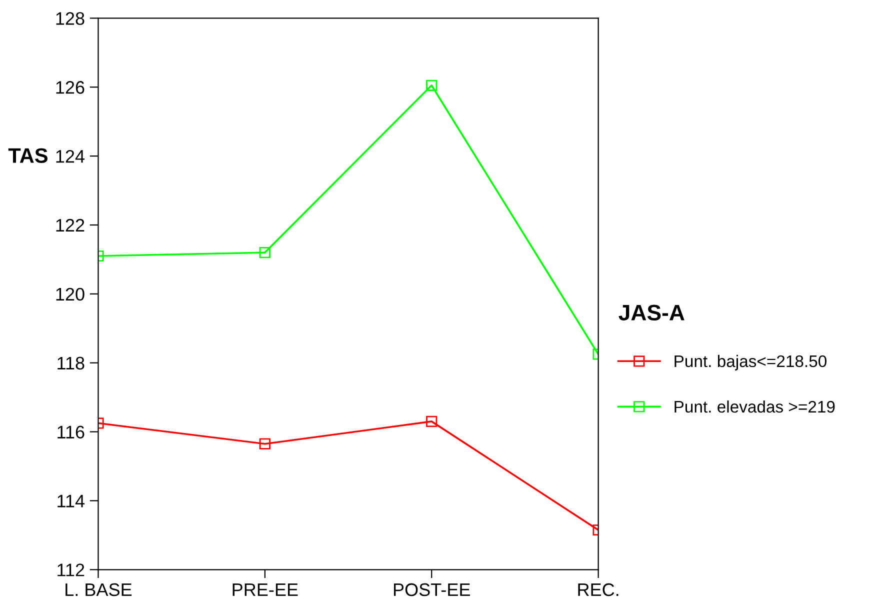 This screenshot has height=606, width=893. Describe the element at coordinates (71, 363) in the screenshot. I see `y-tick-label: 118` at that location.